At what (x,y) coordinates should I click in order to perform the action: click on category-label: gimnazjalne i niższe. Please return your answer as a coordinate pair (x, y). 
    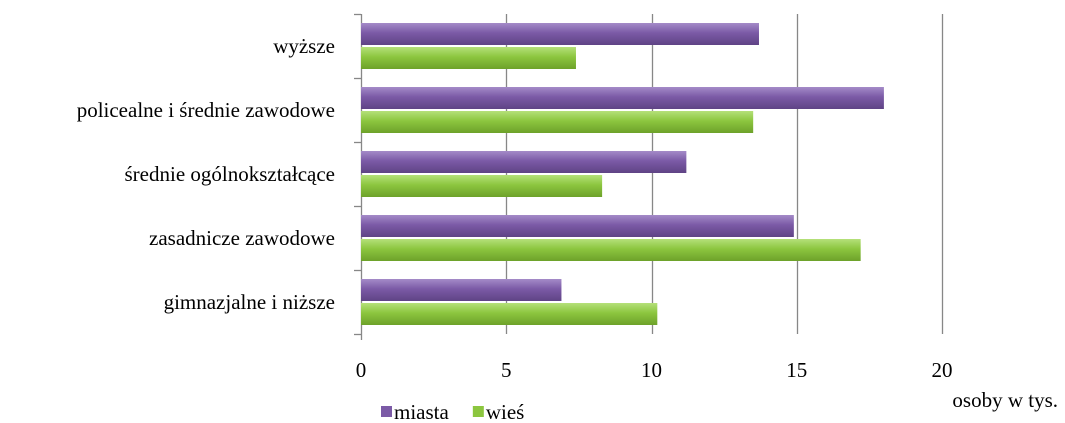
    Looking at the image, I should click on (249, 302).